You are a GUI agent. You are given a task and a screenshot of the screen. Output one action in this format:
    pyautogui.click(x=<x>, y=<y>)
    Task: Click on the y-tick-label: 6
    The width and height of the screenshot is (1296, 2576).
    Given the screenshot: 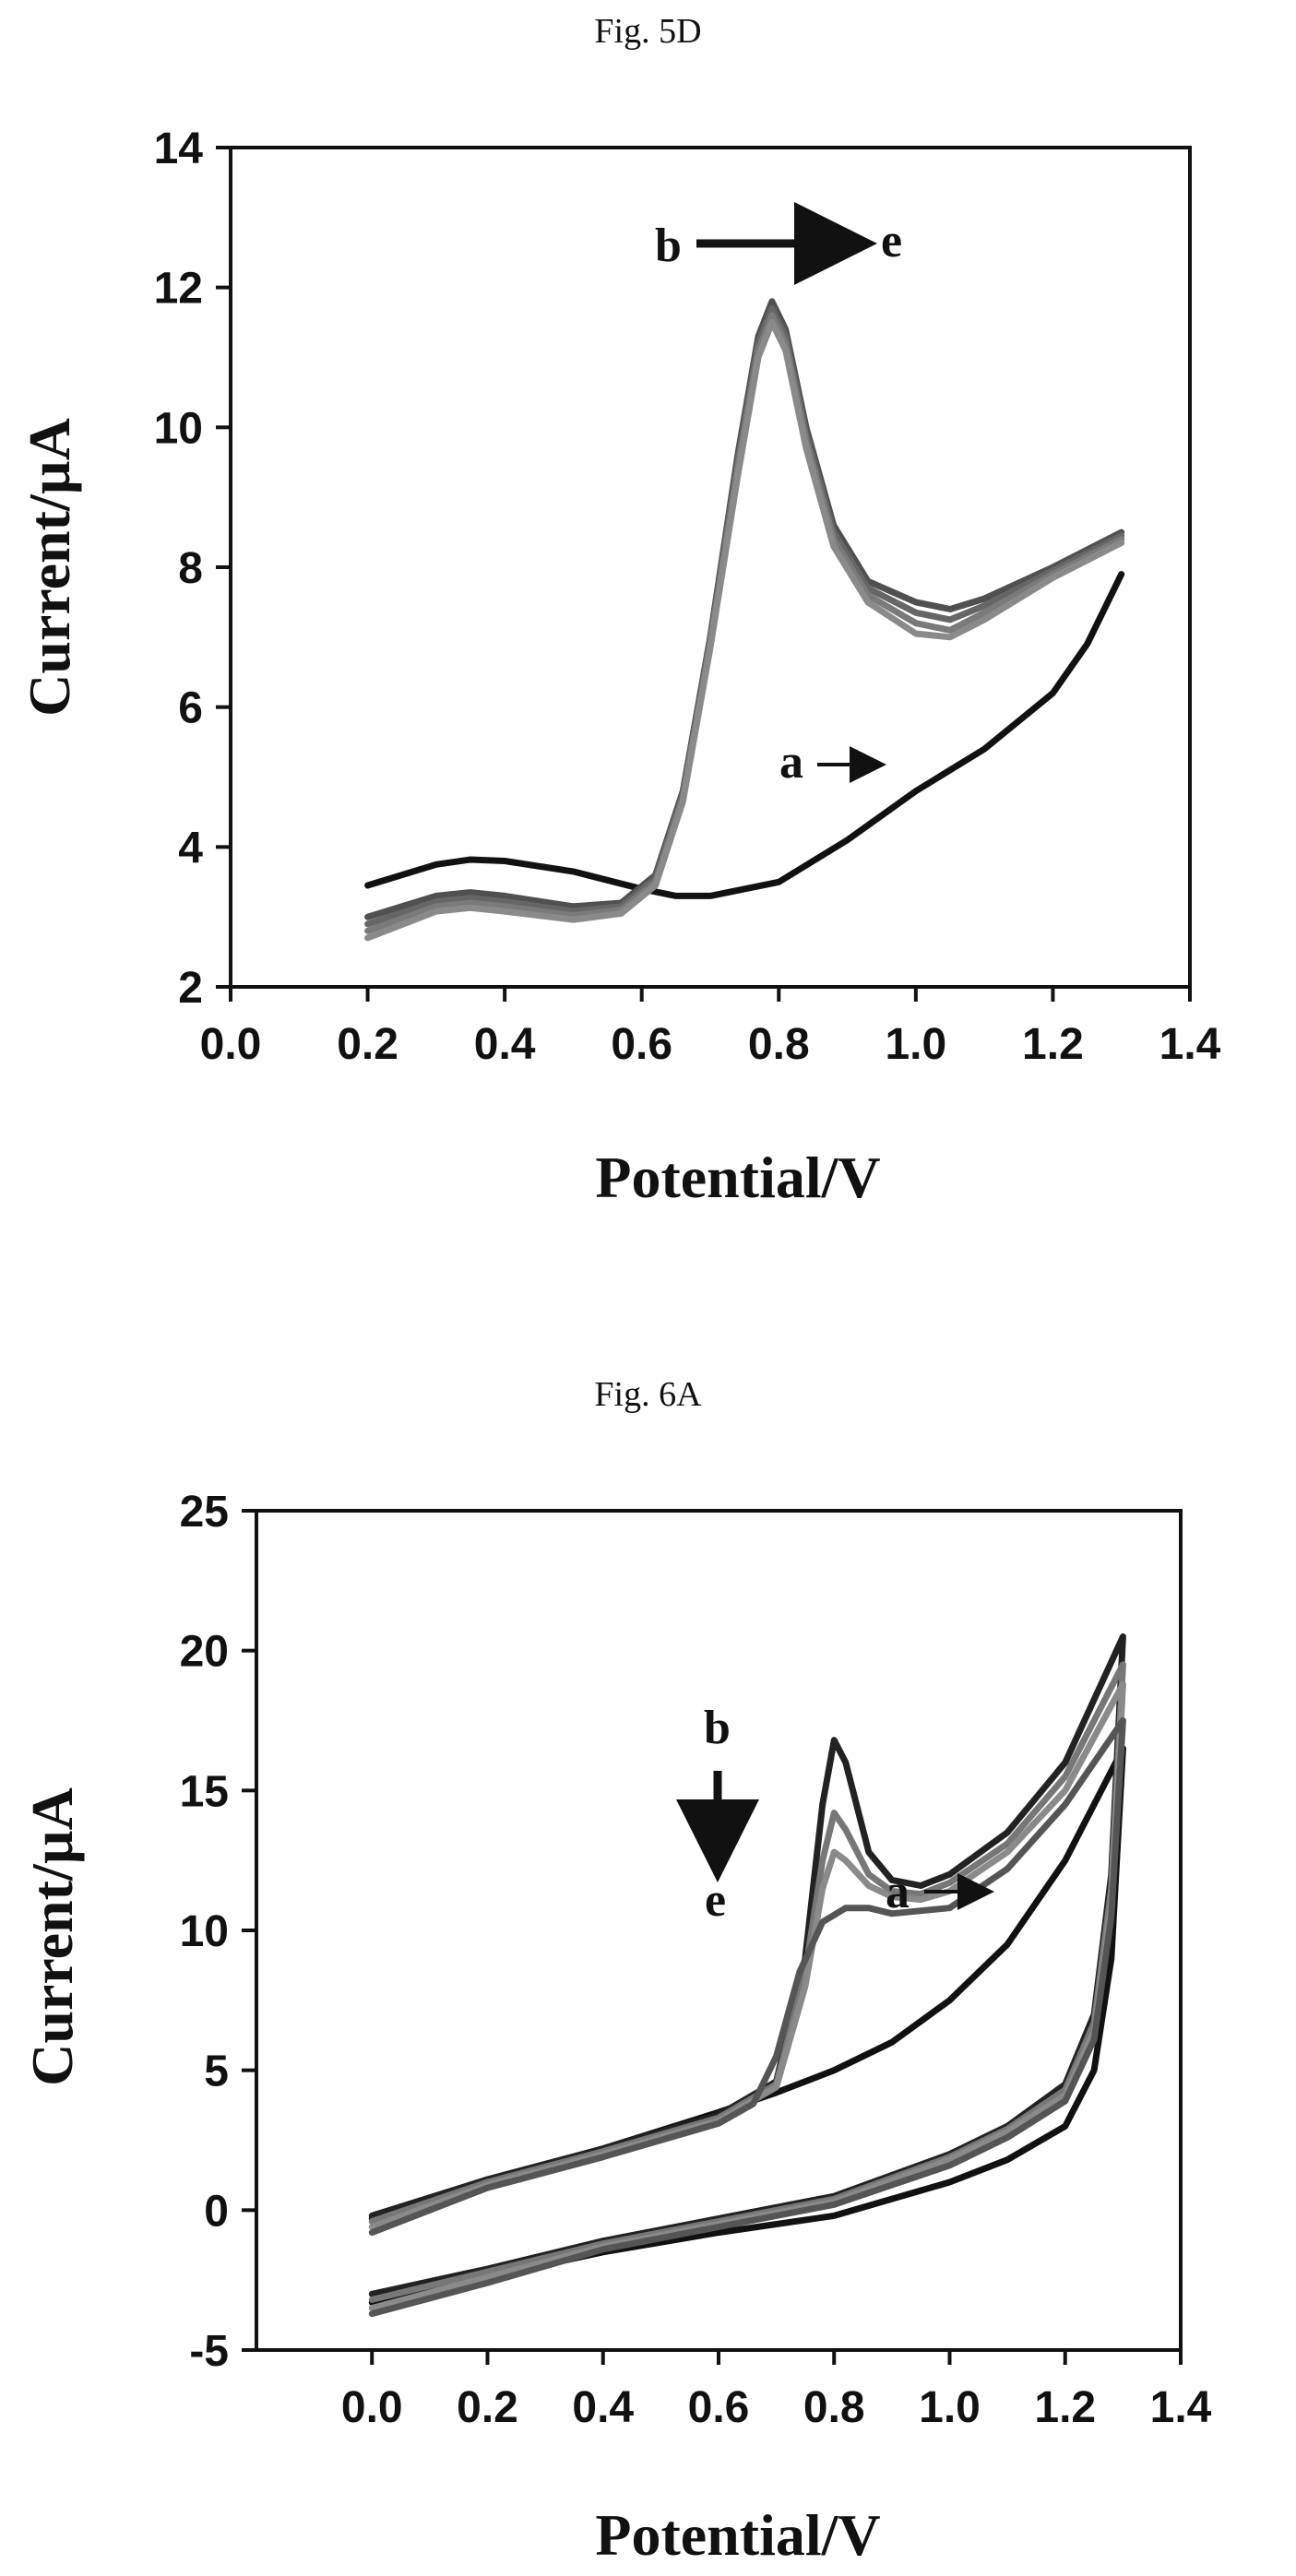 What is the action you would take?
    pyautogui.click(x=190, y=708)
    